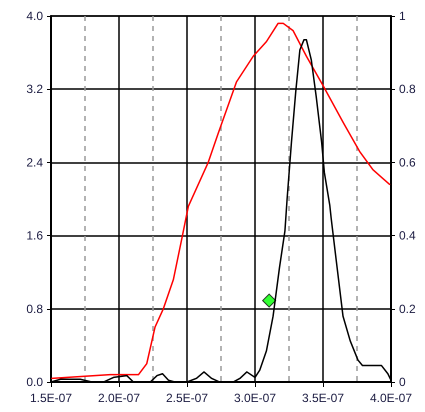 This screenshot has width=425, height=412. I want to click on x-tick-label: 3.5E-07, so click(323, 398).